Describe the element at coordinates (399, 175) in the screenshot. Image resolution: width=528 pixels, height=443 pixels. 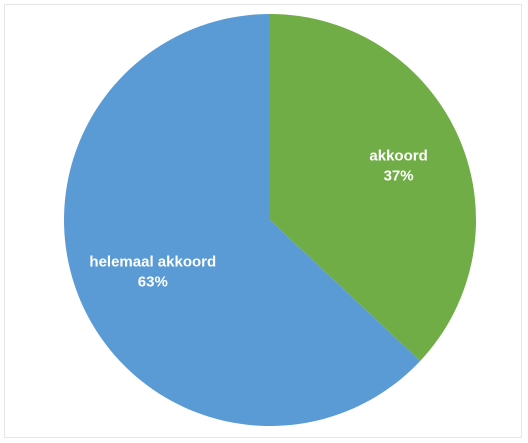
I see `slice-label-akkoord-percent: 37%` at that location.